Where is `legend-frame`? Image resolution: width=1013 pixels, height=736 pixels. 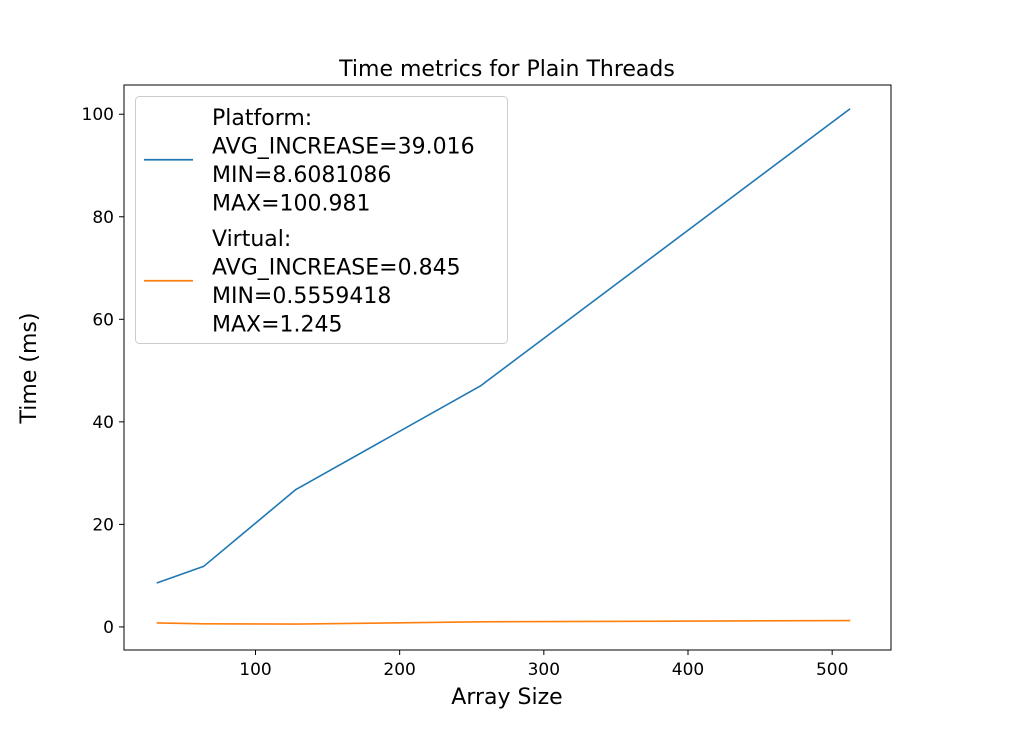
legend-frame is located at coordinates (321, 220).